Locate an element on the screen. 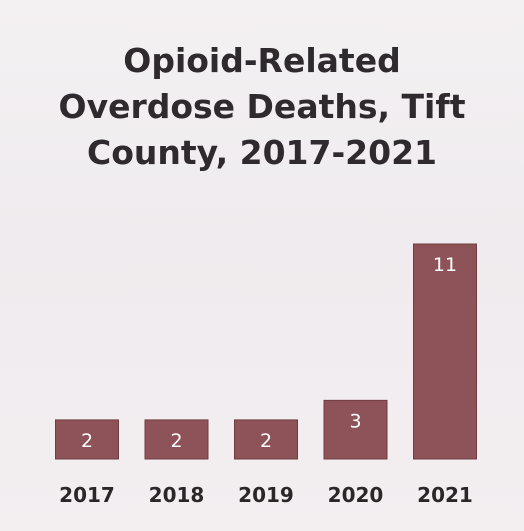 Image resolution: width=524 pixels, height=531 pixels. chart-title-line-3: County, 2017-2021 is located at coordinates (261, 152).